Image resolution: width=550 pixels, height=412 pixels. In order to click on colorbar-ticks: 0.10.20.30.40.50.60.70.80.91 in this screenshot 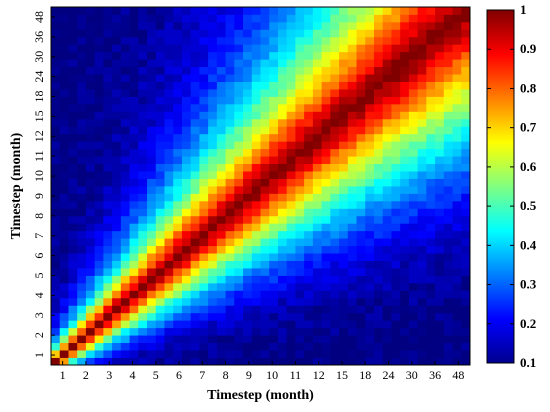, I will do `click(512, 186)`.